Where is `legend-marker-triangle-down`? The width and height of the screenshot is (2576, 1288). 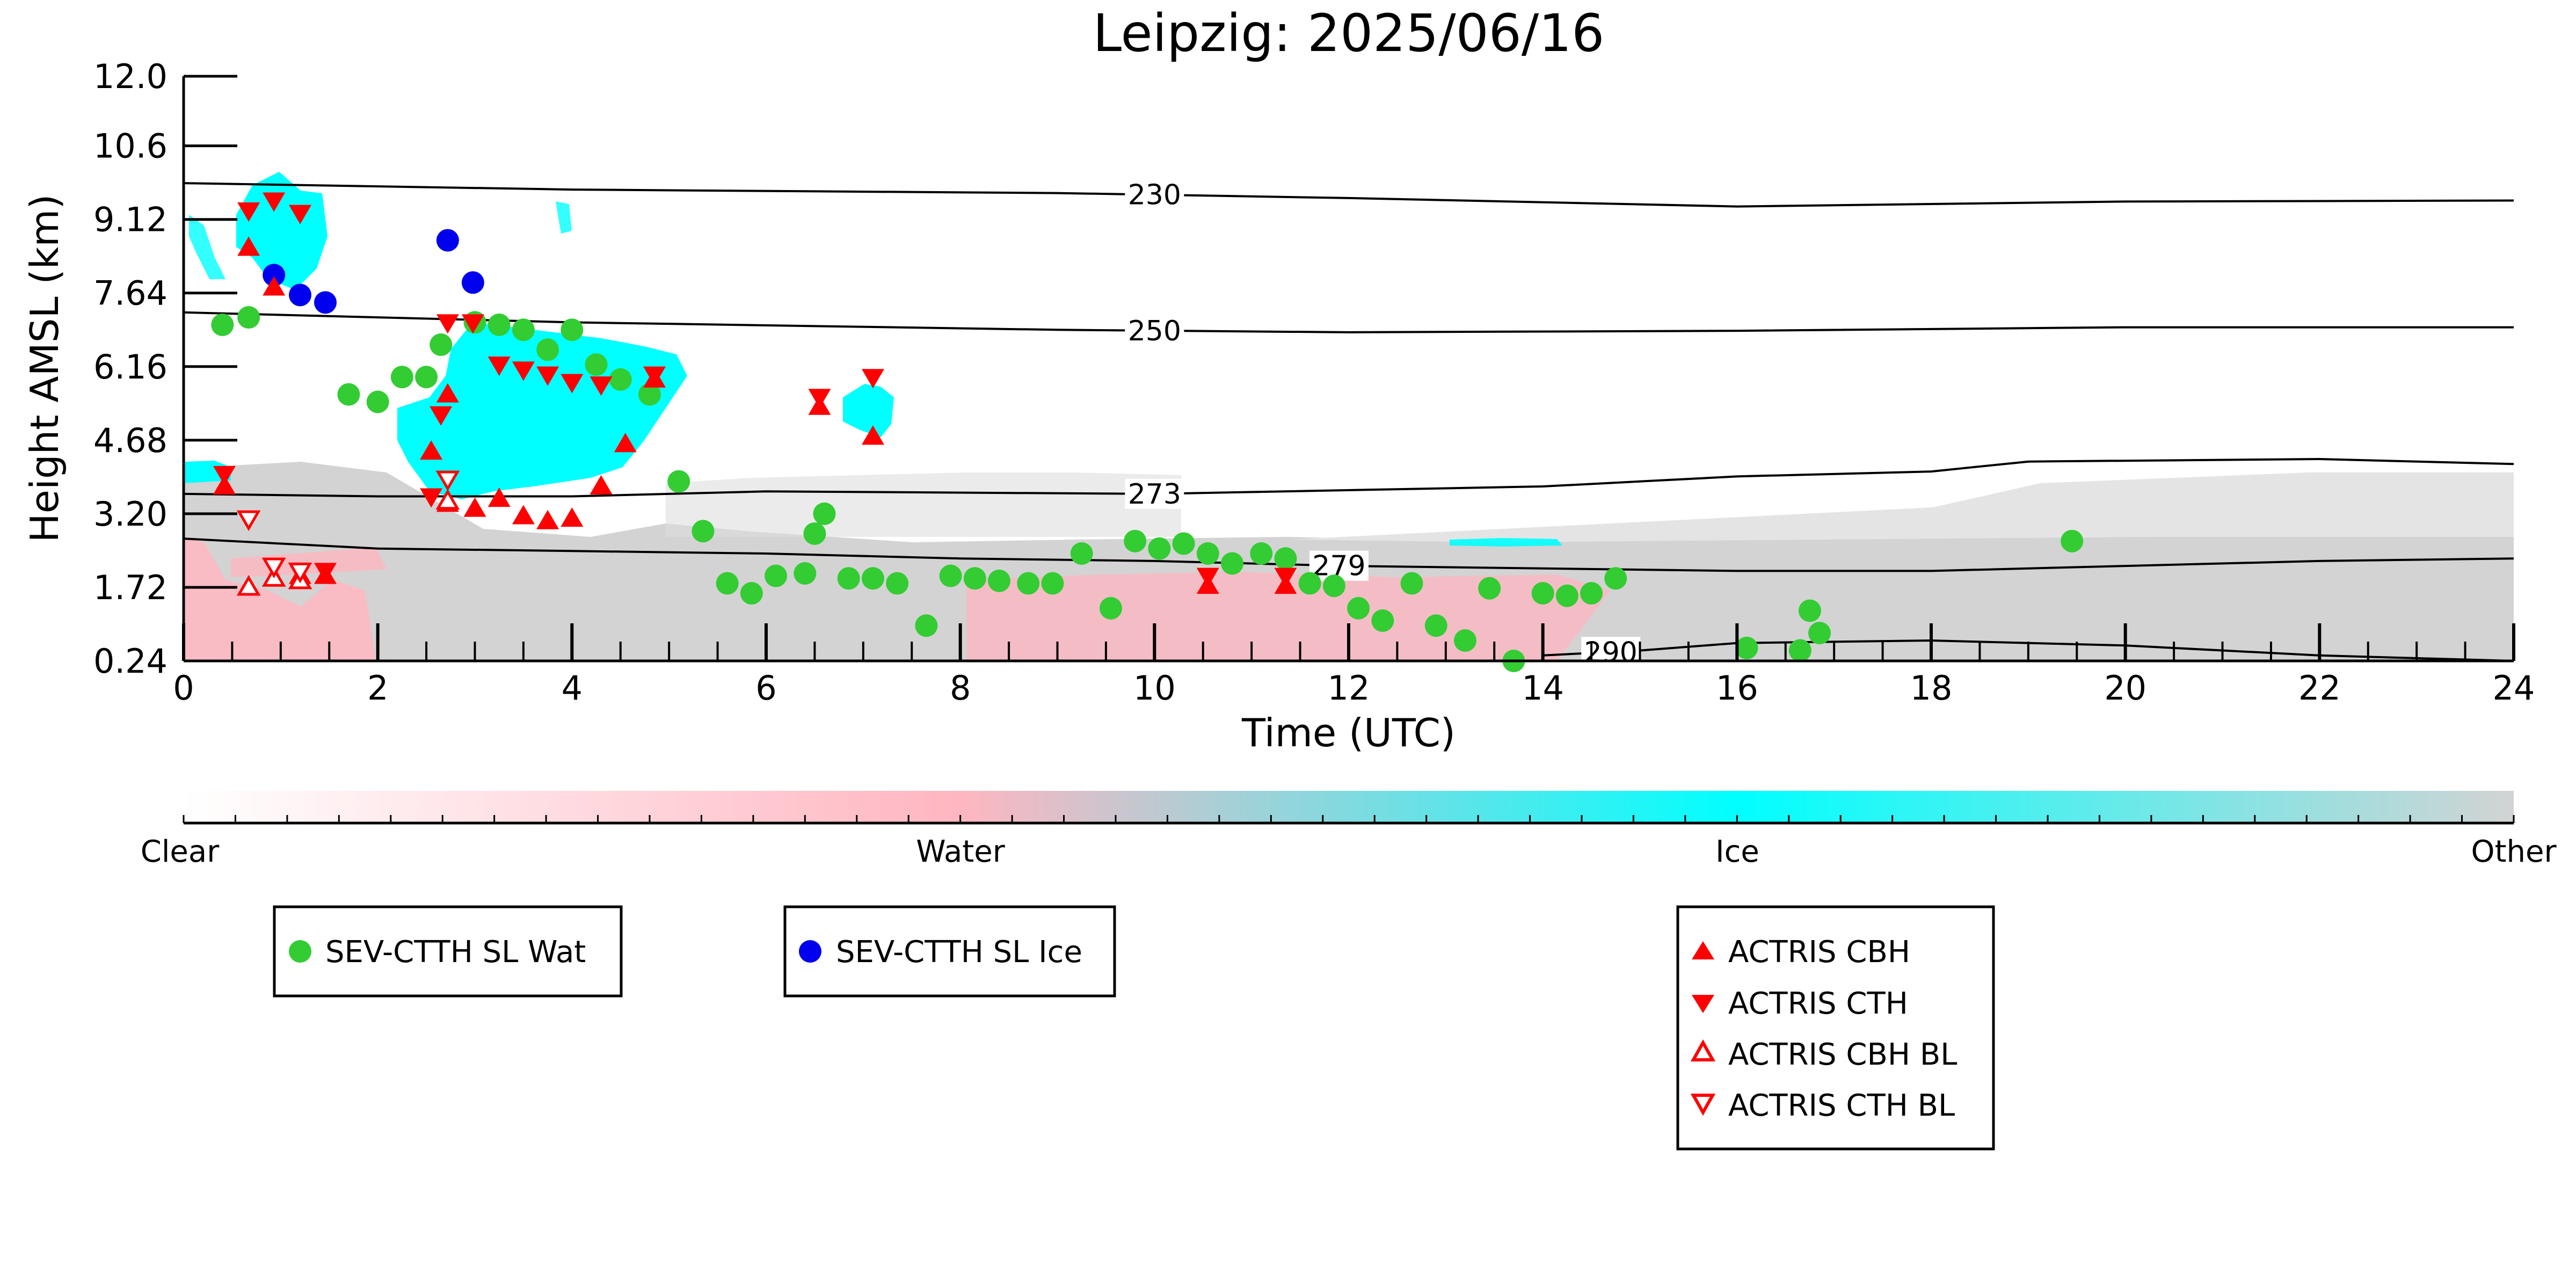 legend-marker-triangle-down is located at coordinates (1703, 1004).